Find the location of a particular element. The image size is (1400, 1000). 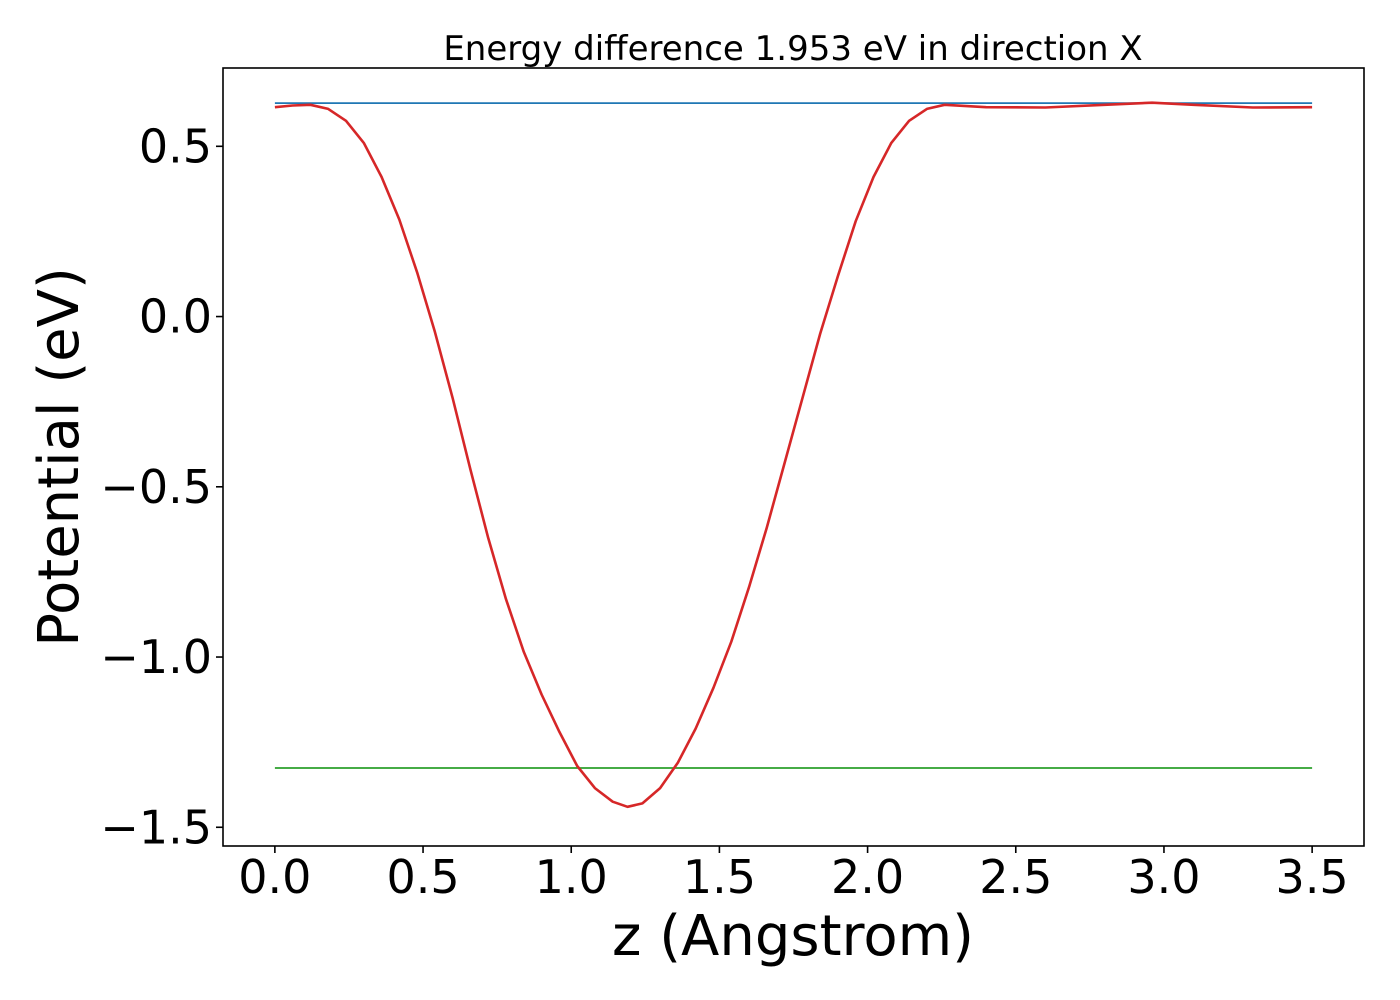

y-tick-label: 0.0 is located at coordinates (175, 317).